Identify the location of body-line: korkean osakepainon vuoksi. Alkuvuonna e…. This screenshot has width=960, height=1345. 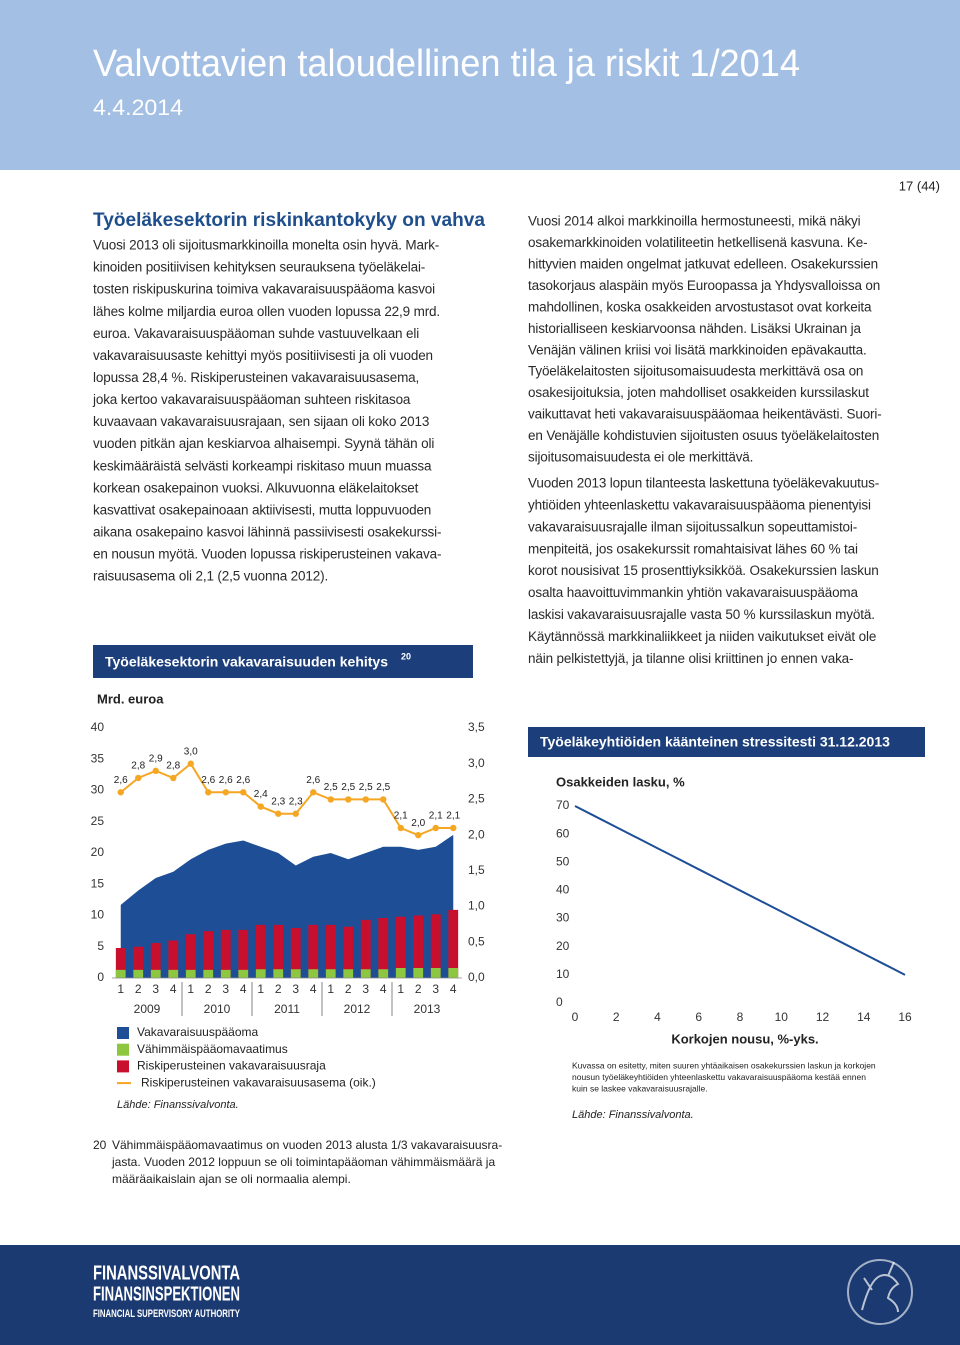
(256, 487).